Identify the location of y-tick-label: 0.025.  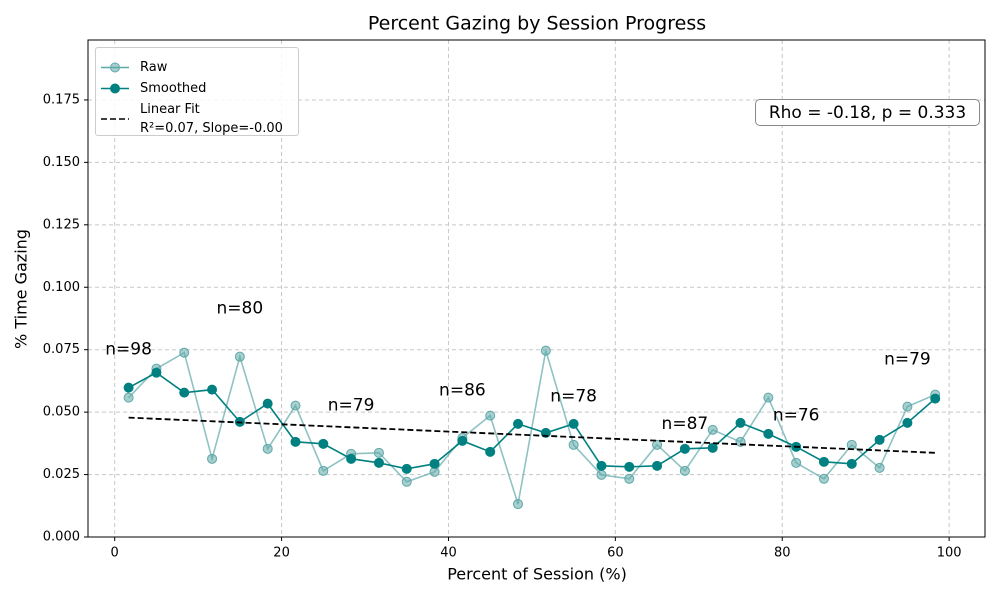
(61, 474).